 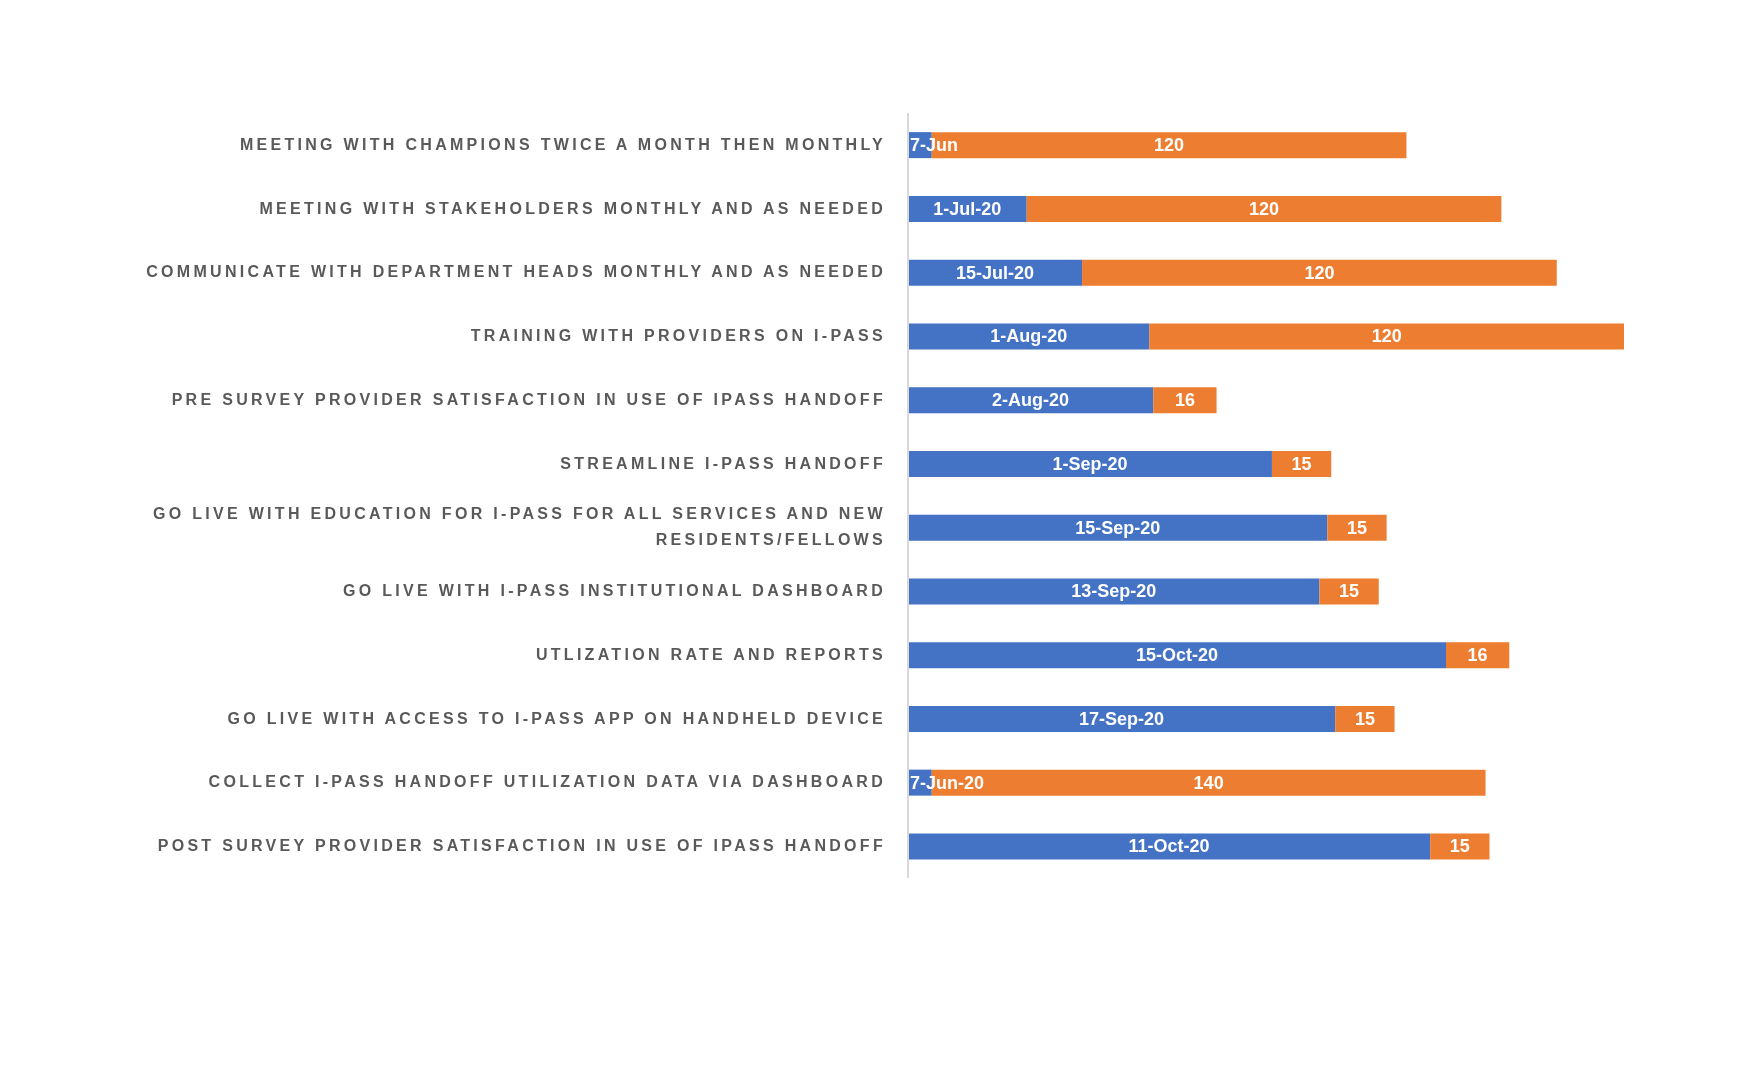 I want to click on data-label: 11-Oct-20, so click(x=1169, y=846).